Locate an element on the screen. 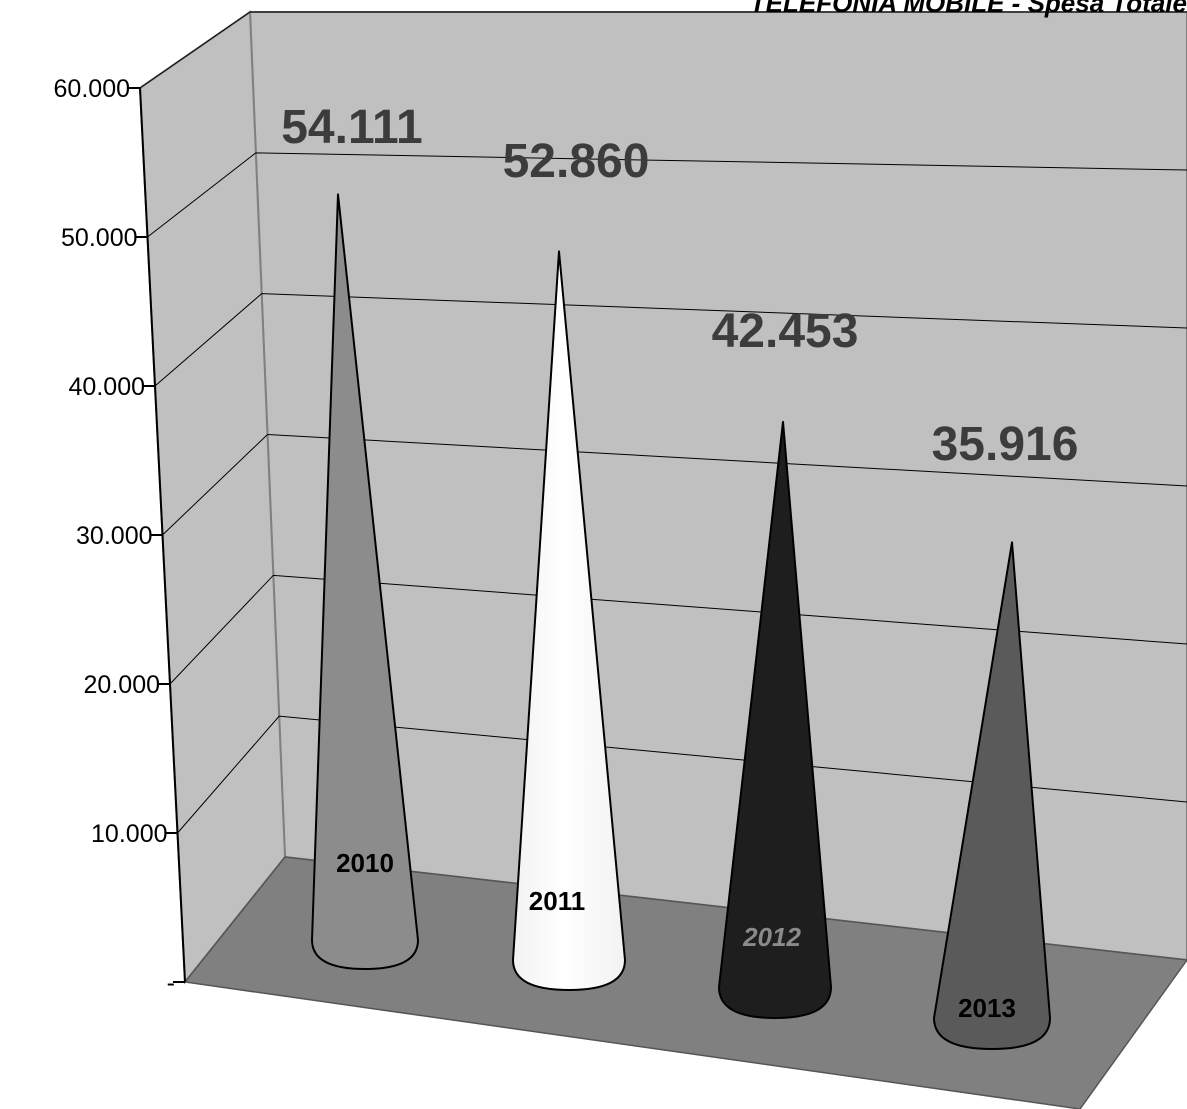 Image resolution: width=1187 pixels, height=1109 pixels. value-label-2013: 35.916 is located at coordinates (1005, 444).